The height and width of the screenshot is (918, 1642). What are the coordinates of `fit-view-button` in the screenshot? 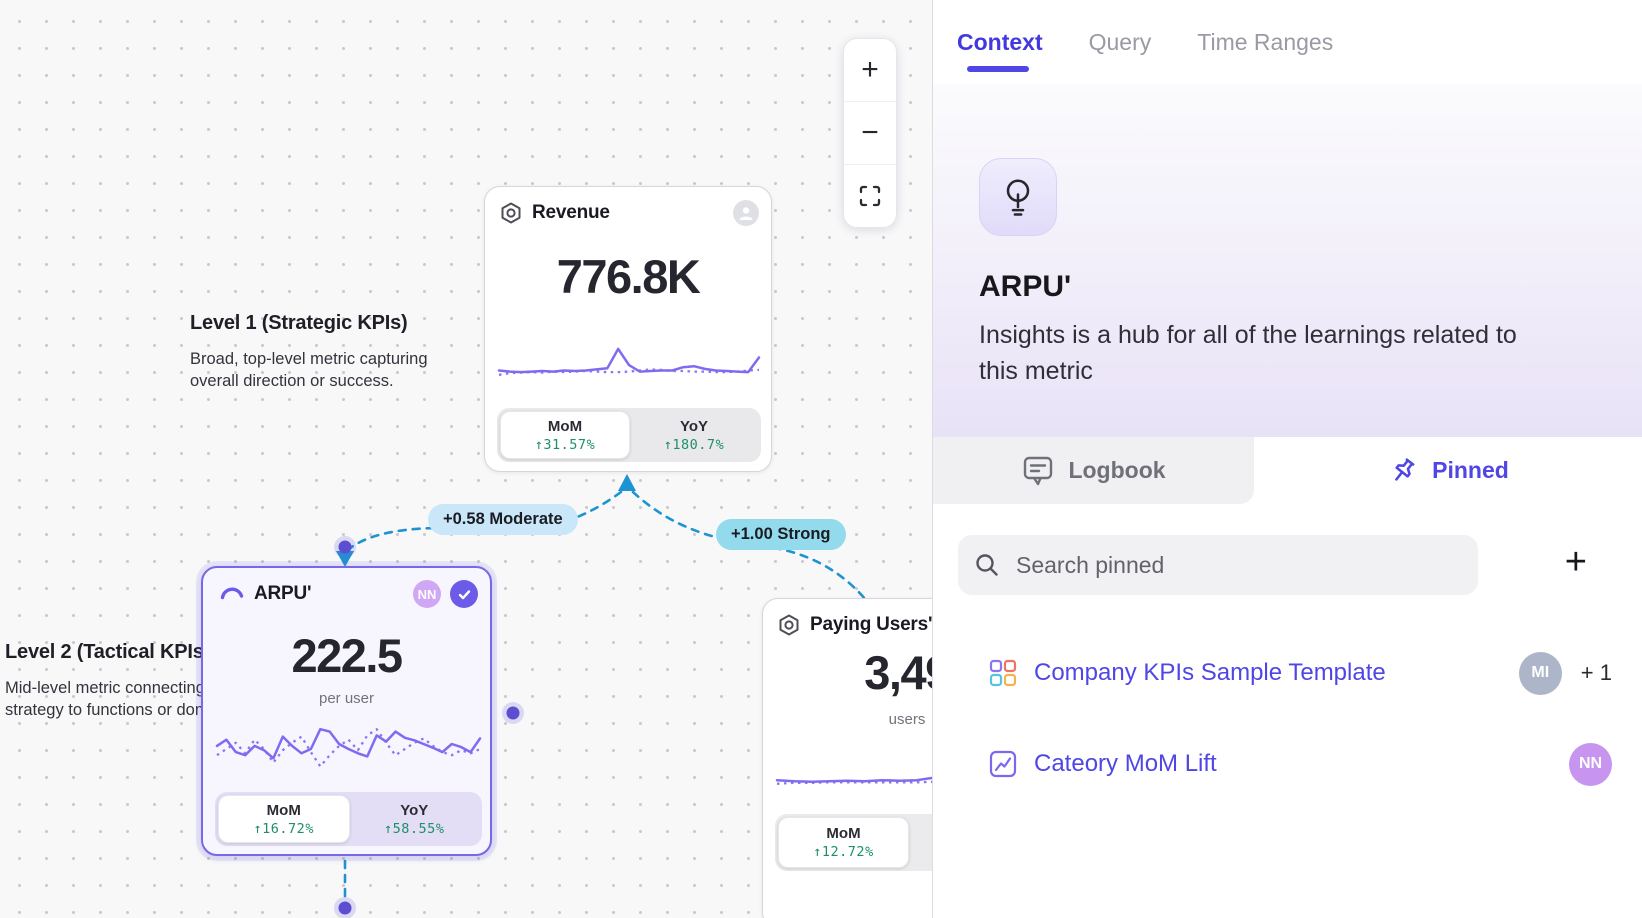 It's located at (870, 195).